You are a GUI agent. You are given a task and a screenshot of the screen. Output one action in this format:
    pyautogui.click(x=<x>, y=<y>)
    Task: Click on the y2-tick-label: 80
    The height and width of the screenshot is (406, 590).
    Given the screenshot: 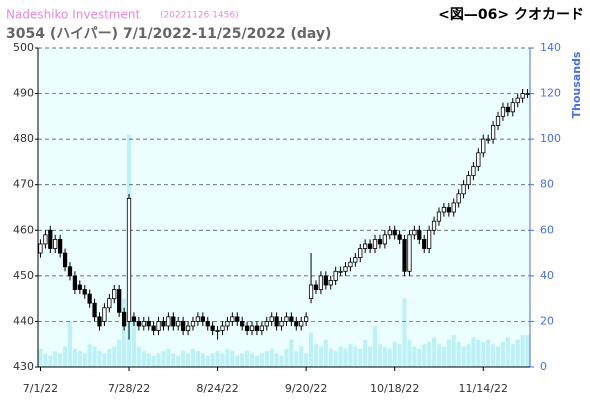 What is the action you would take?
    pyautogui.click(x=547, y=184)
    